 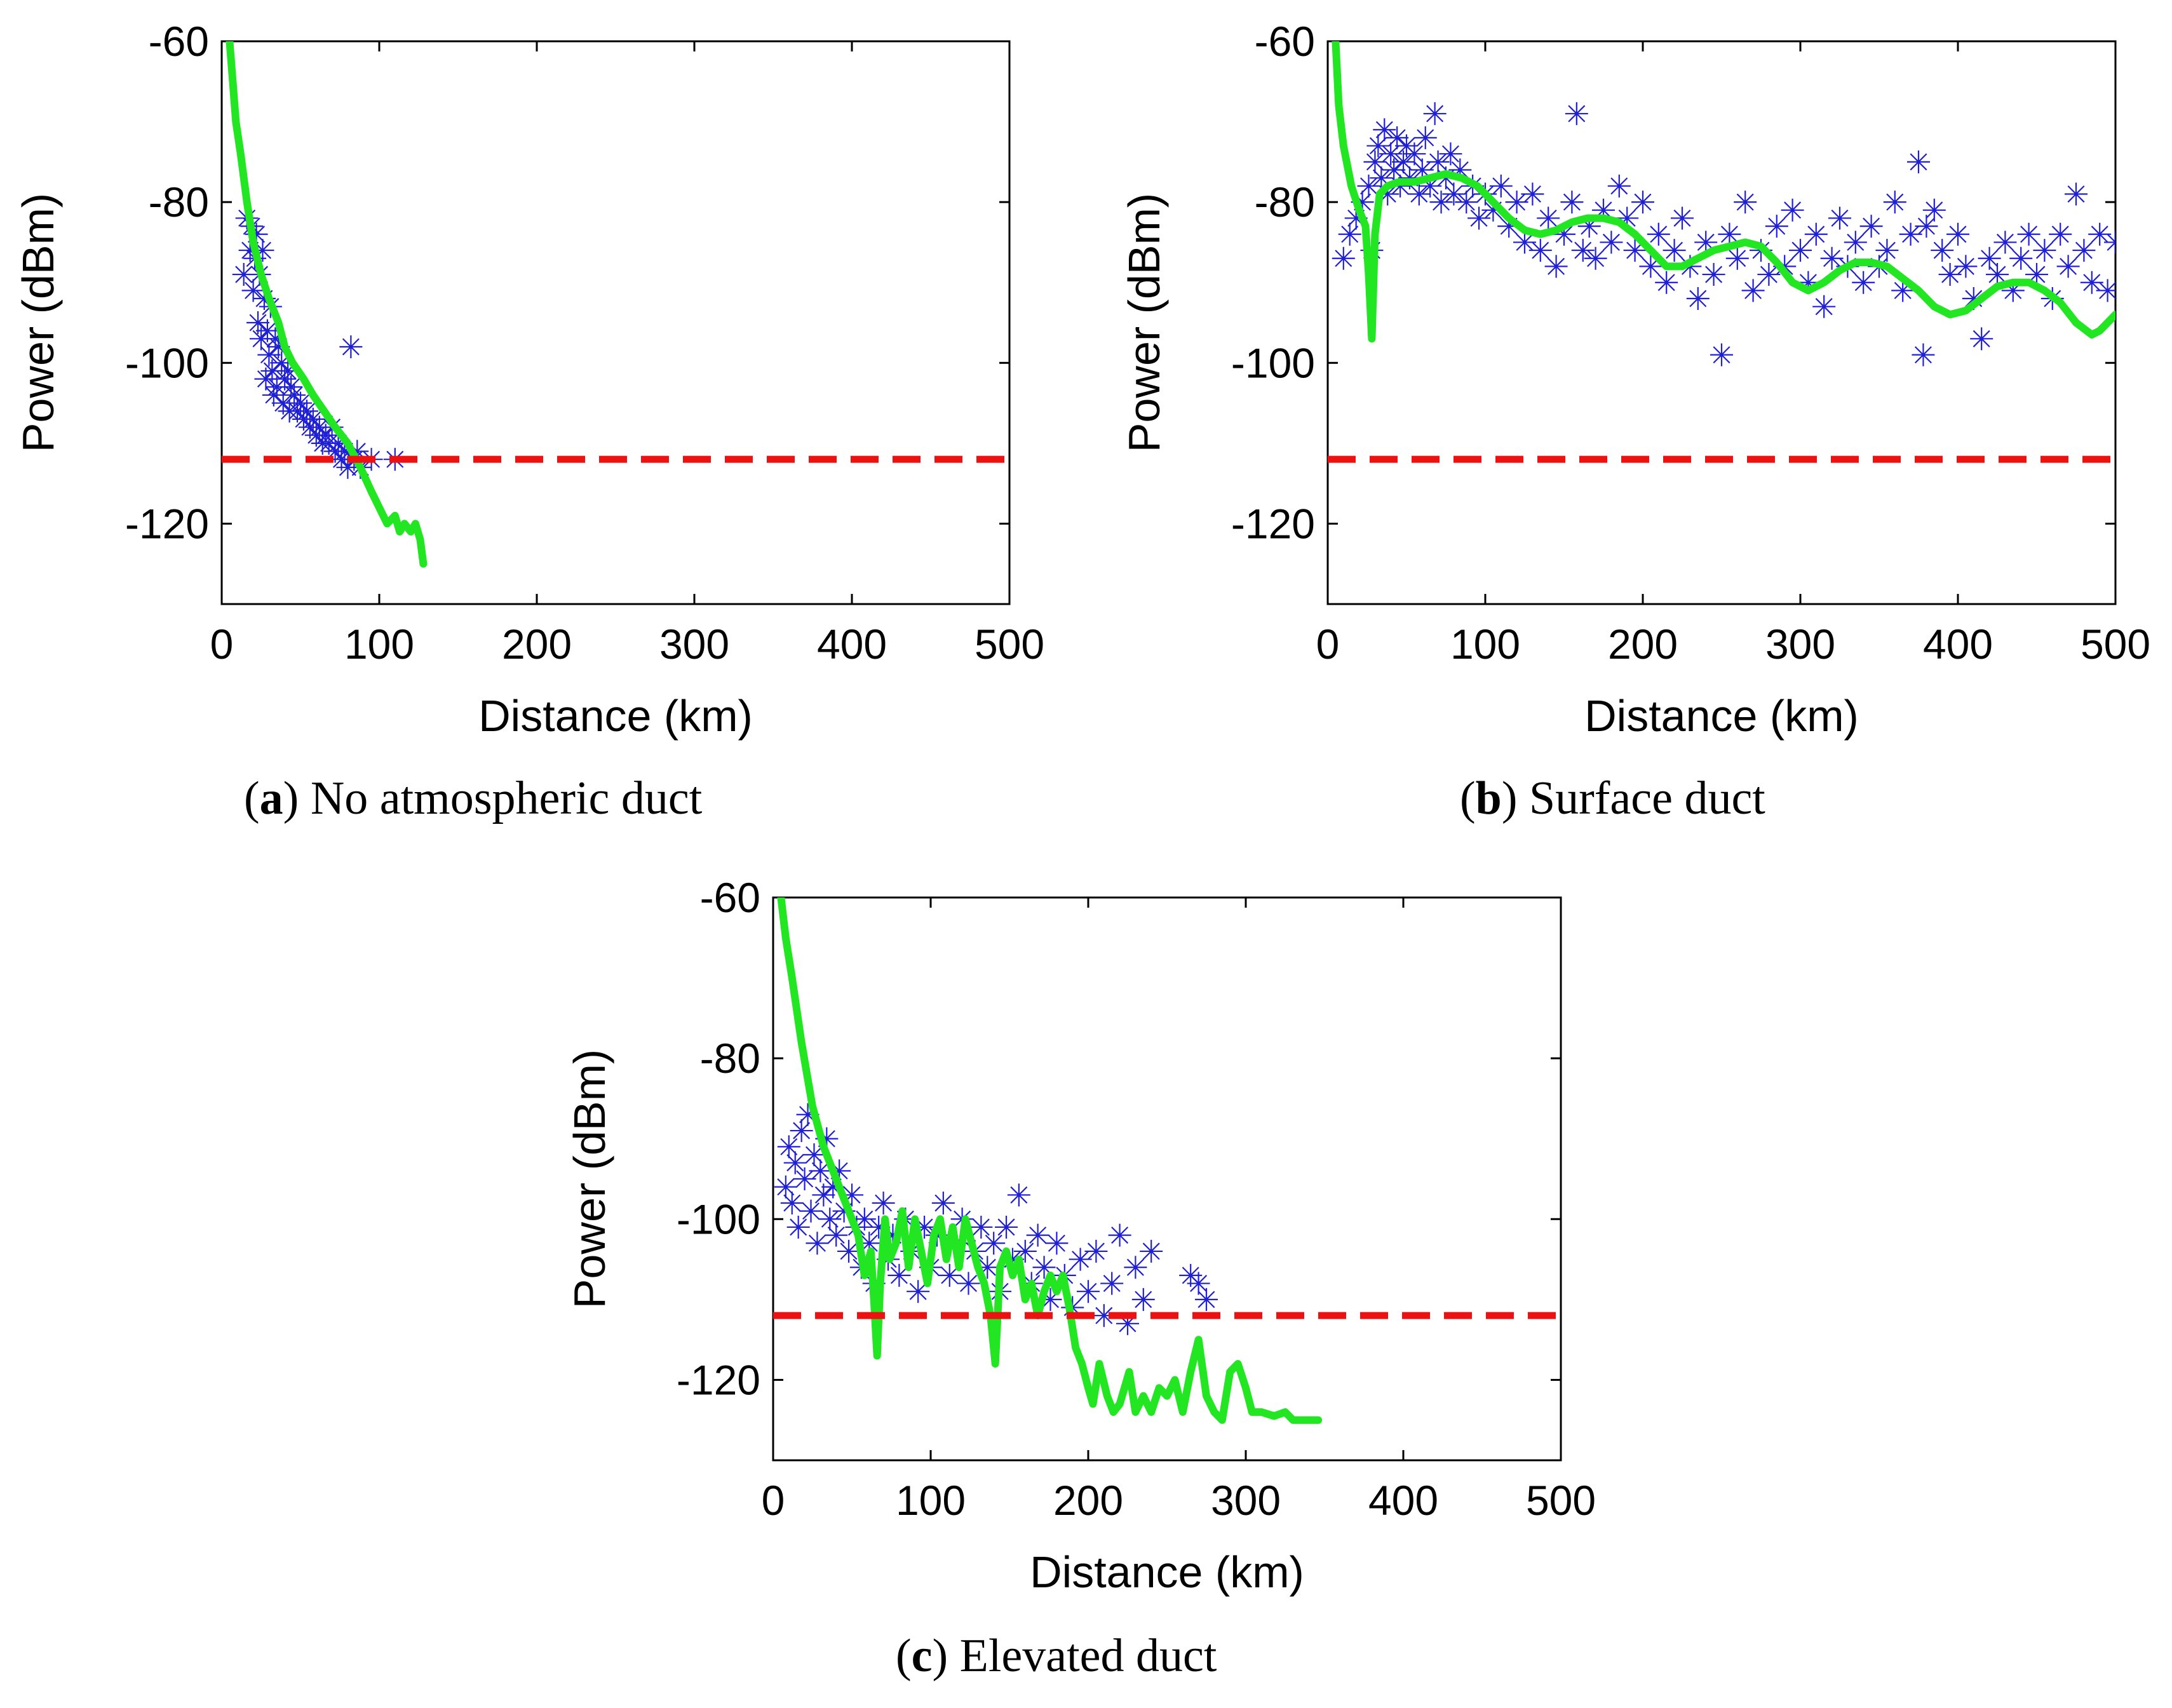 What do you see at coordinates (1485, 644) in the screenshot?
I see `x-tick-label: 100` at bounding box center [1485, 644].